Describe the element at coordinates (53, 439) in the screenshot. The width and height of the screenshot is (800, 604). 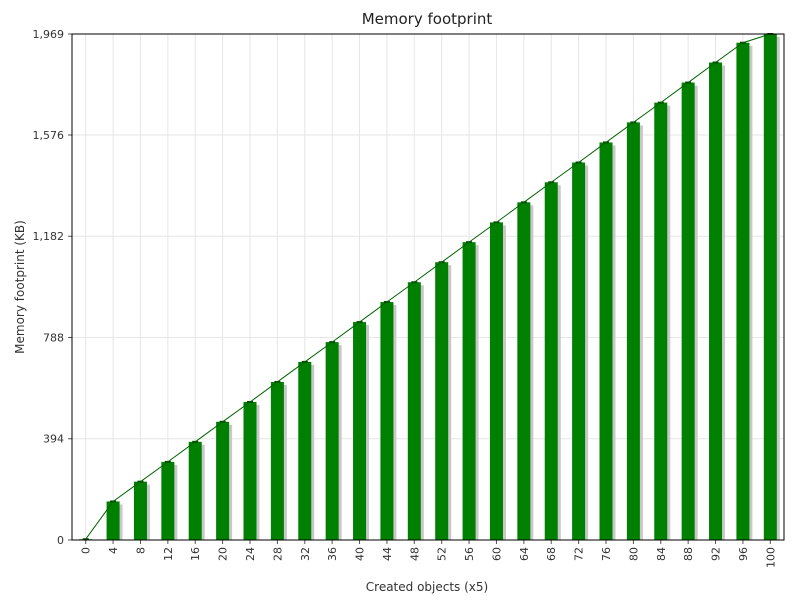
I see `y-tick-label: 394` at that location.